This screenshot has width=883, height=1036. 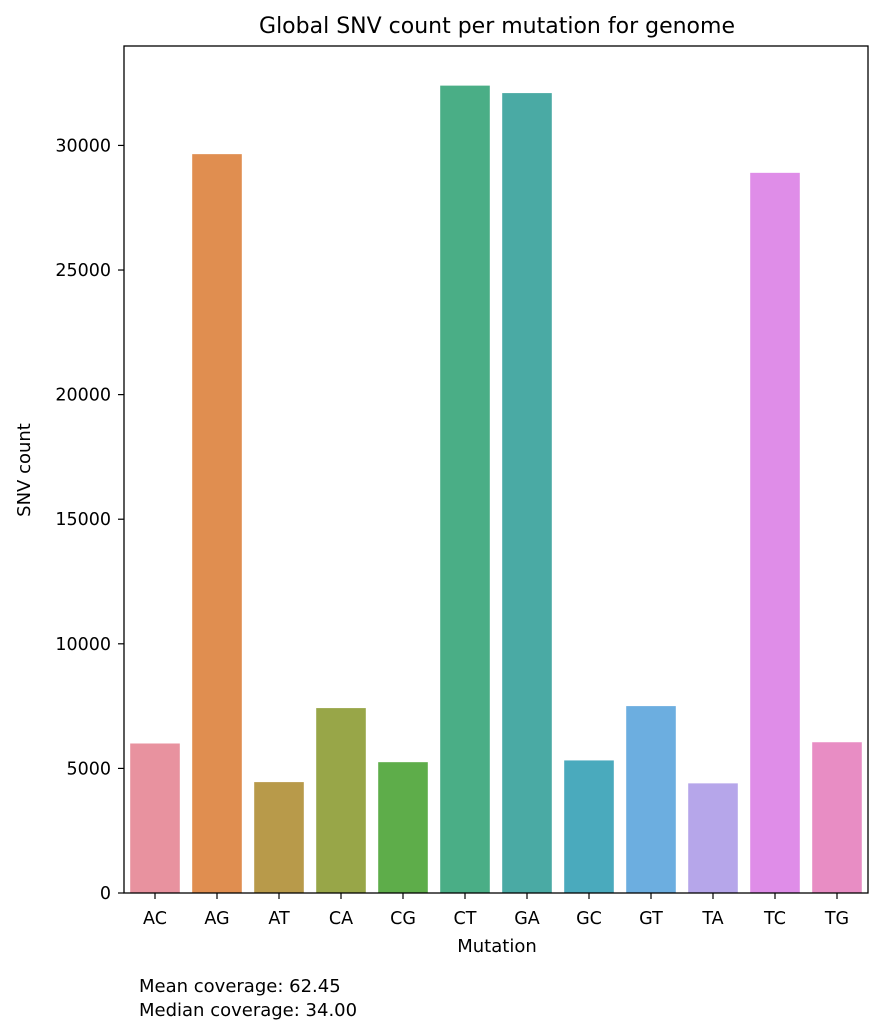 What do you see at coordinates (83, 146) in the screenshot?
I see `y-tick-label: 30000` at bounding box center [83, 146].